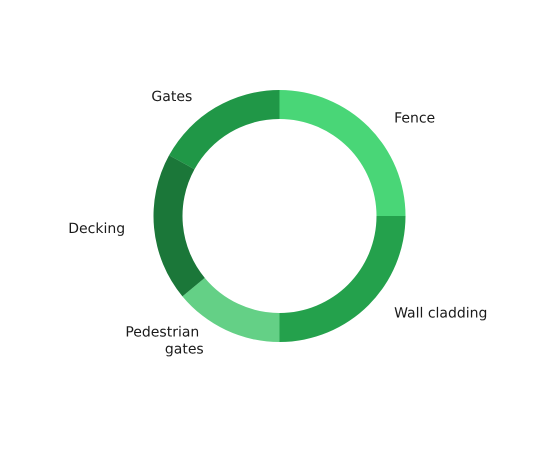 This screenshot has height=452, width=540. What do you see at coordinates (441, 314) in the screenshot?
I see `slice-label: Wall cladding` at bounding box center [441, 314].